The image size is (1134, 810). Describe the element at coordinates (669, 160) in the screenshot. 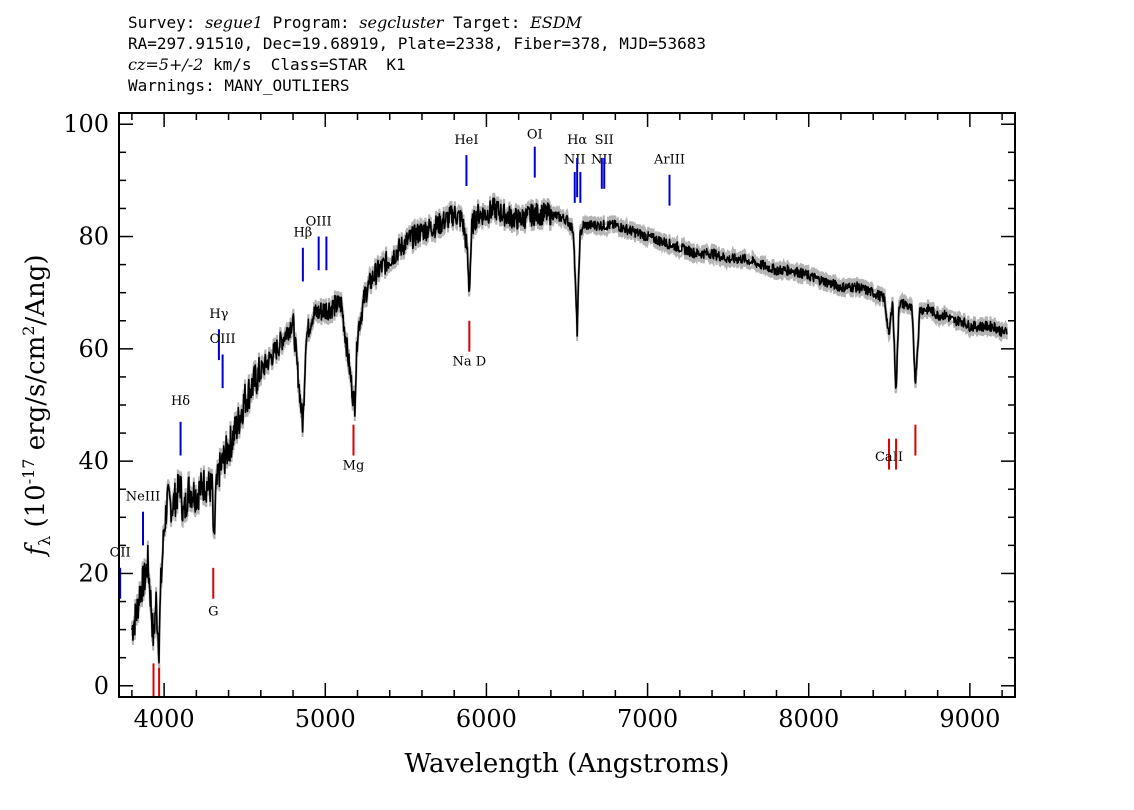

I see `emission-line-label: ArIII` at that location.